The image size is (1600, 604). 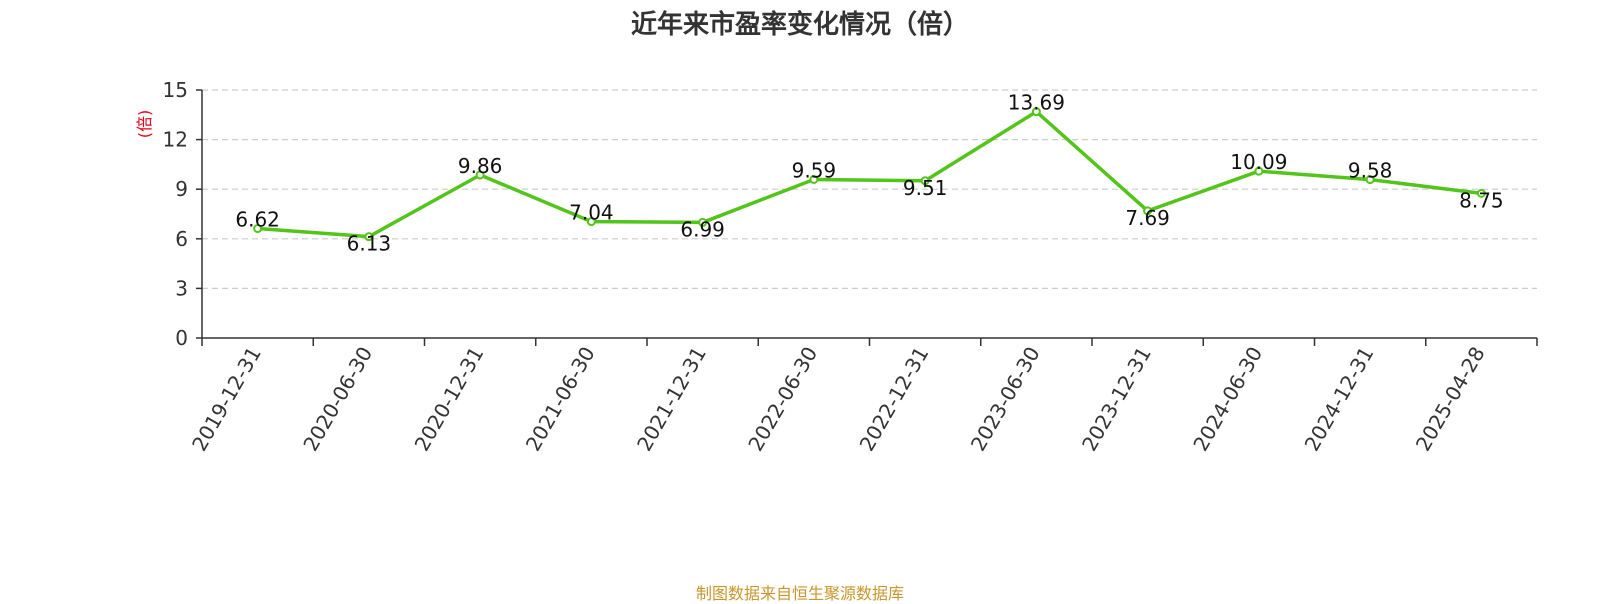 I want to click on data-label: 9.86, so click(x=480, y=166).